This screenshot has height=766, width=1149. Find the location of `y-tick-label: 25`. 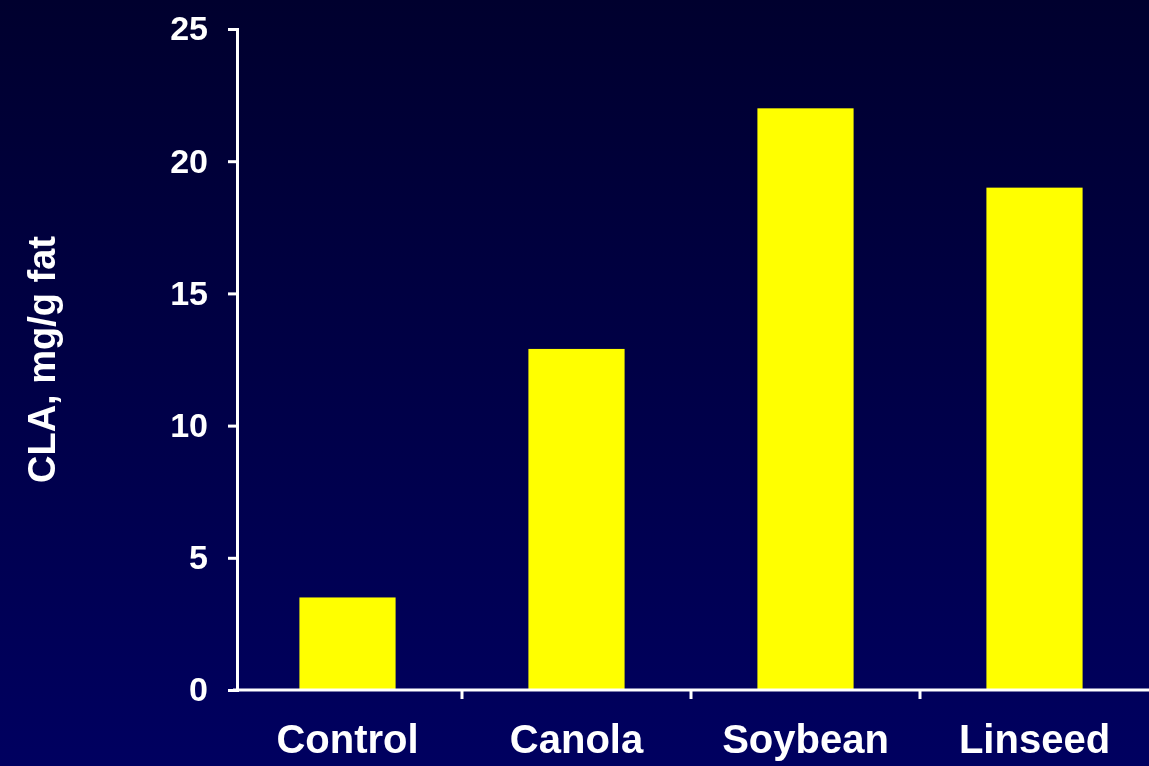

y-tick-label: 25 is located at coordinates (189, 28).